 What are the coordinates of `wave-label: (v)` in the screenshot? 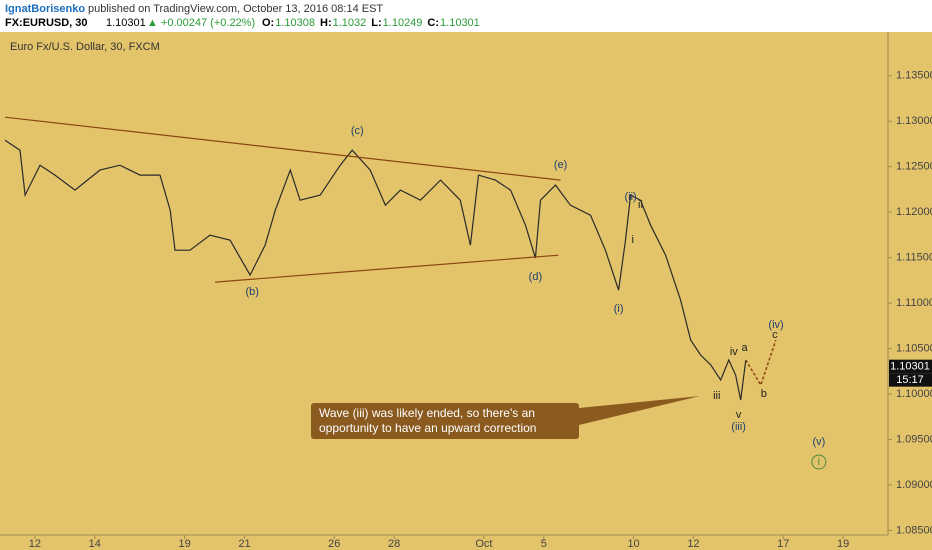 It's located at (818, 442).